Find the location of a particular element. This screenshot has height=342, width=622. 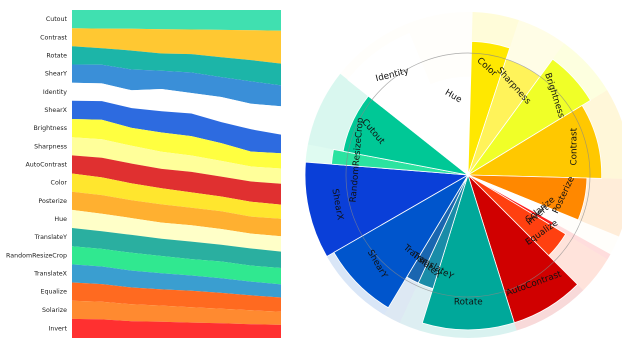

area-label-hue: Hue is located at coordinates (60, 219).